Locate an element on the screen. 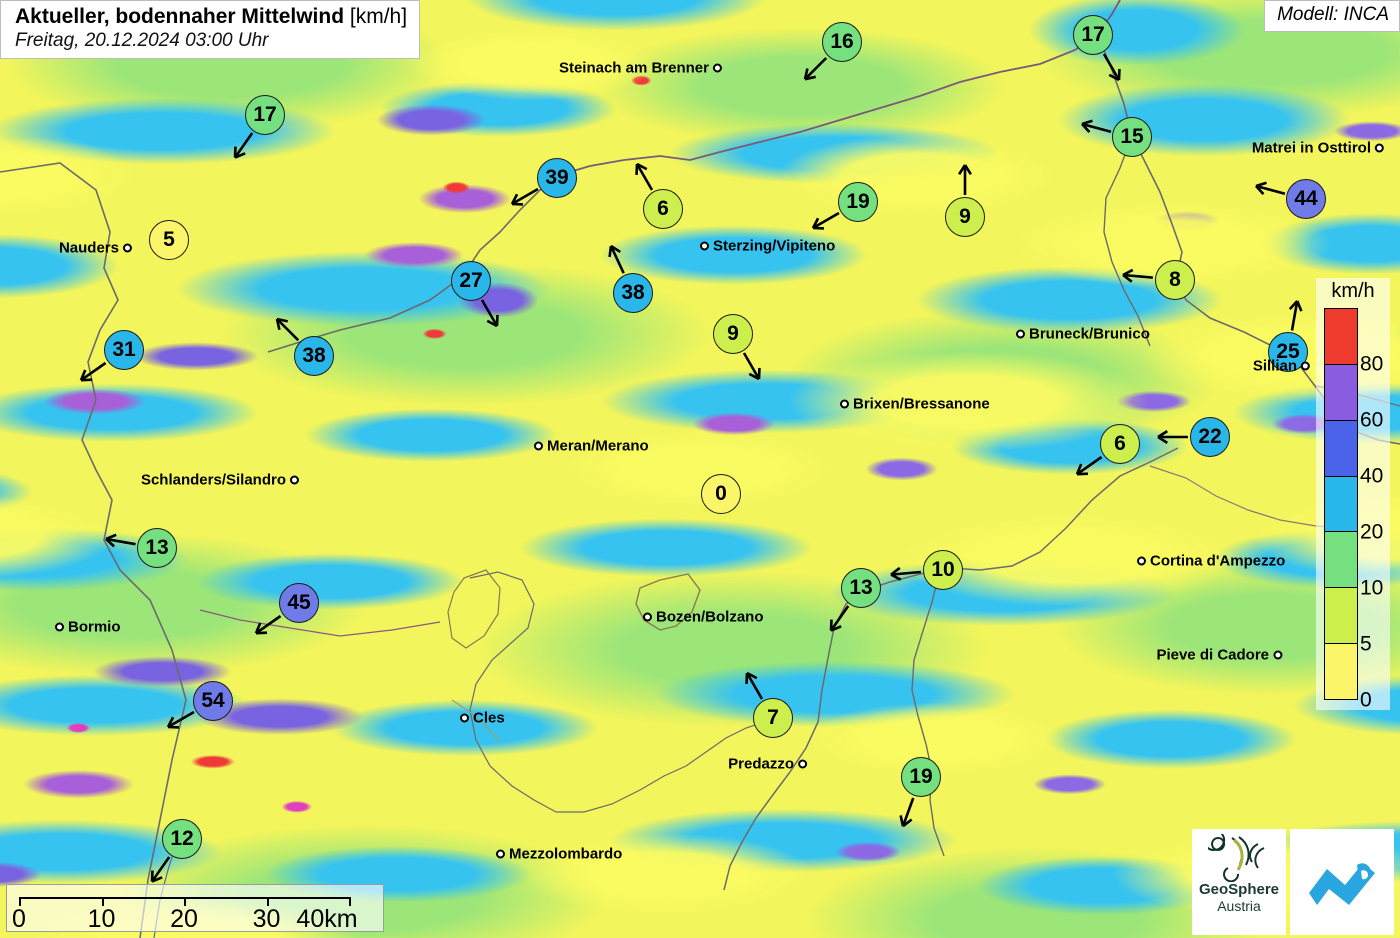 The width and height of the screenshot is (1400, 938). place-label: Cles is located at coordinates (482, 718).